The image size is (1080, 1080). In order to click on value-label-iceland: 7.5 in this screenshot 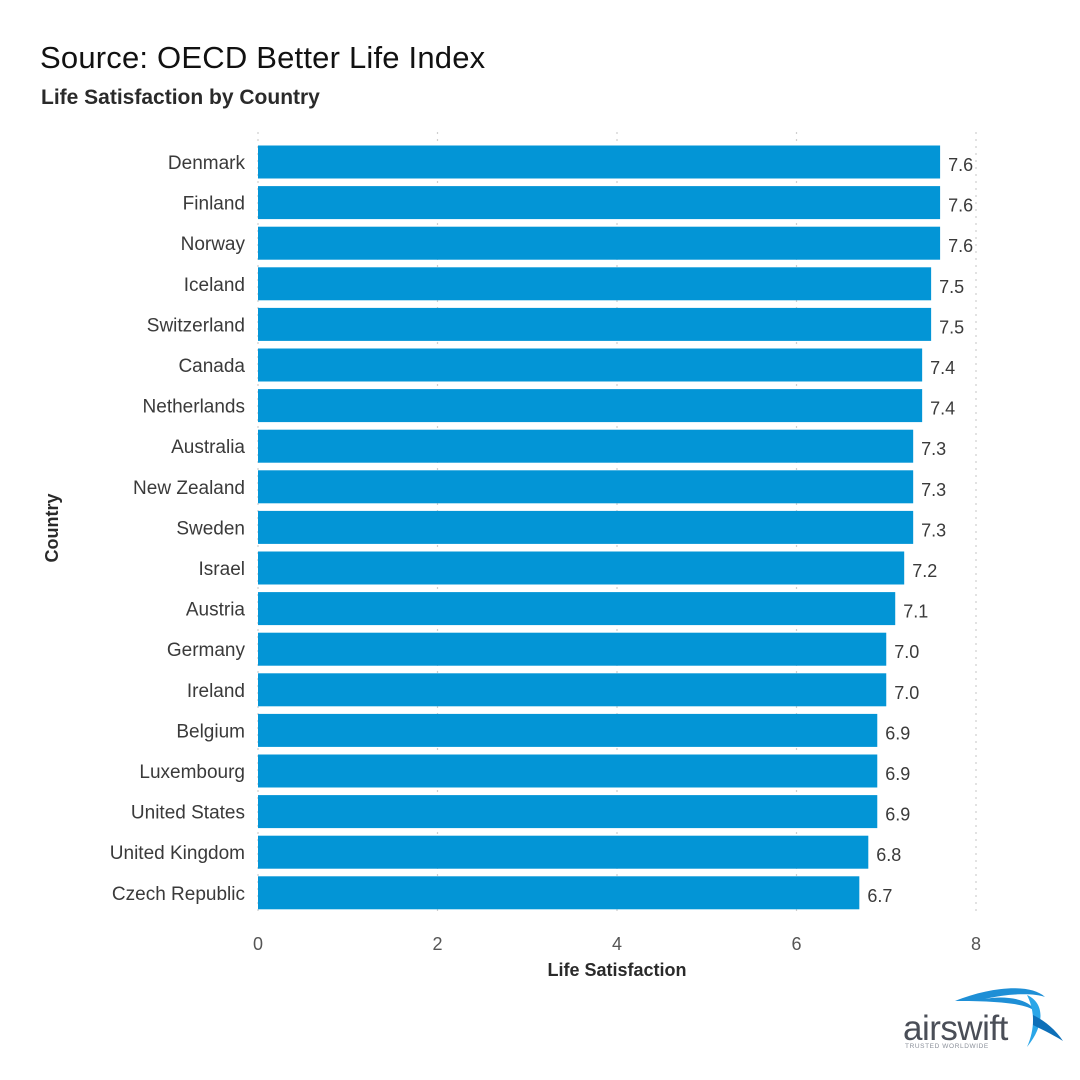, I will do `click(951, 287)`.